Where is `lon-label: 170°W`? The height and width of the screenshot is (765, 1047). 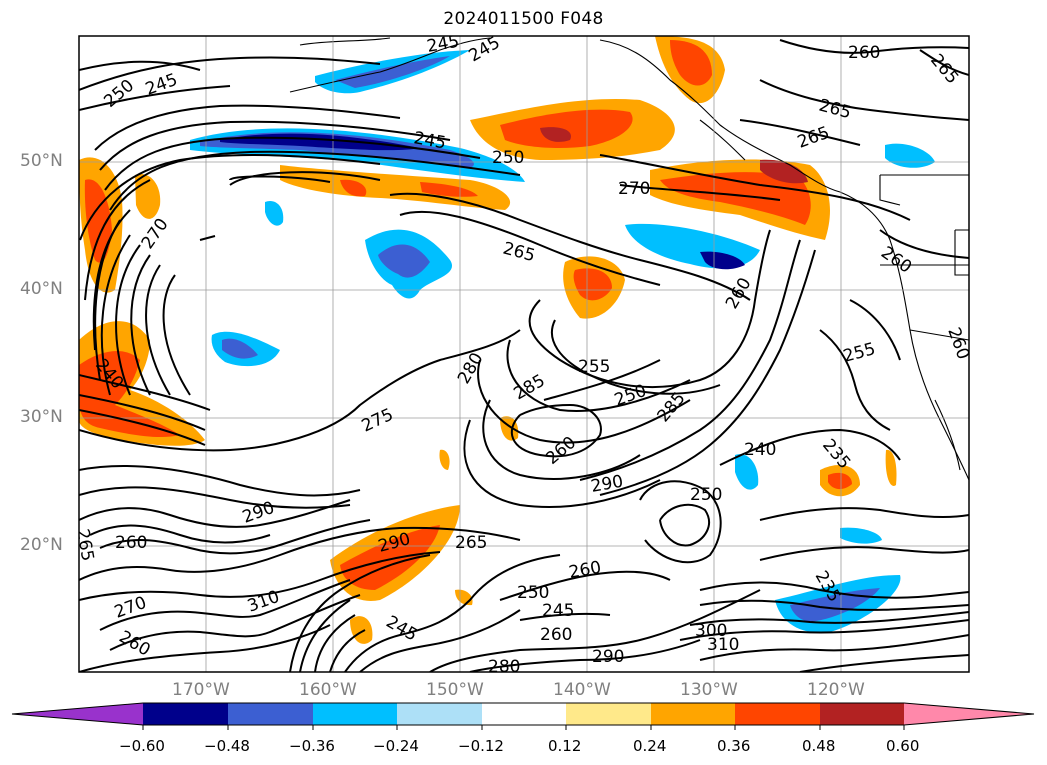 lon-label: 170°W is located at coordinates (201, 690).